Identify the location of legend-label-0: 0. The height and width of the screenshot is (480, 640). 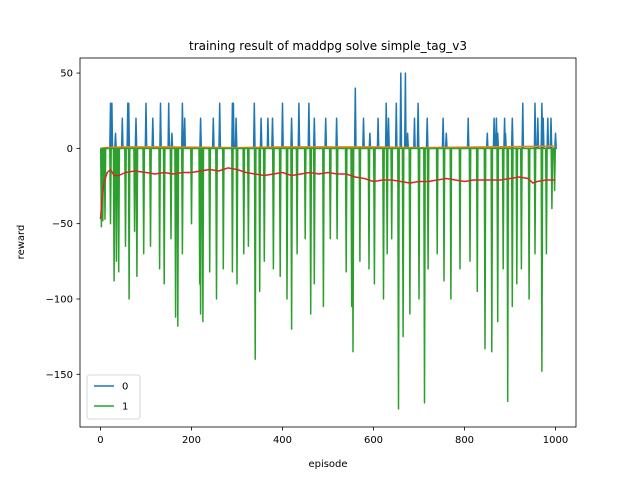
(125, 387).